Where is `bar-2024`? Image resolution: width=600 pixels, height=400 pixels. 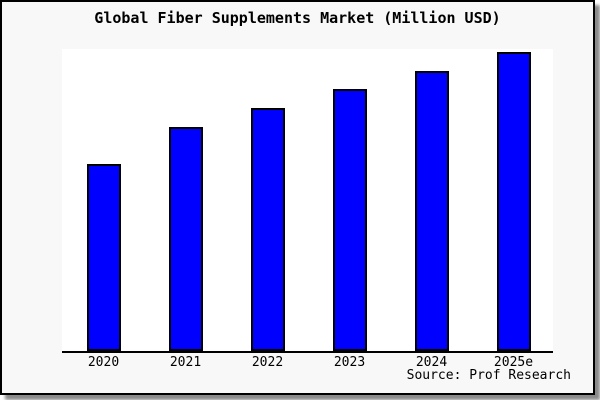
bar-2024 is located at coordinates (431, 211).